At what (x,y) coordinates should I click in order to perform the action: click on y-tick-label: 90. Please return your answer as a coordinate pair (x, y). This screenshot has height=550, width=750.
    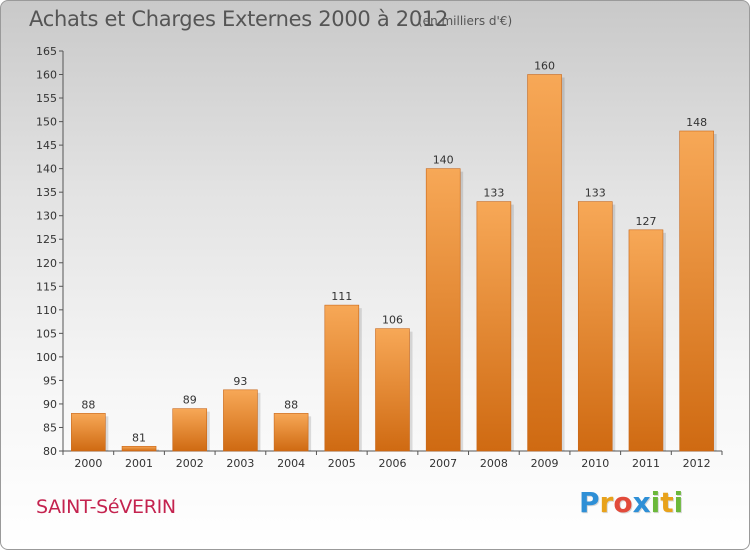
    Looking at the image, I should click on (50, 404).